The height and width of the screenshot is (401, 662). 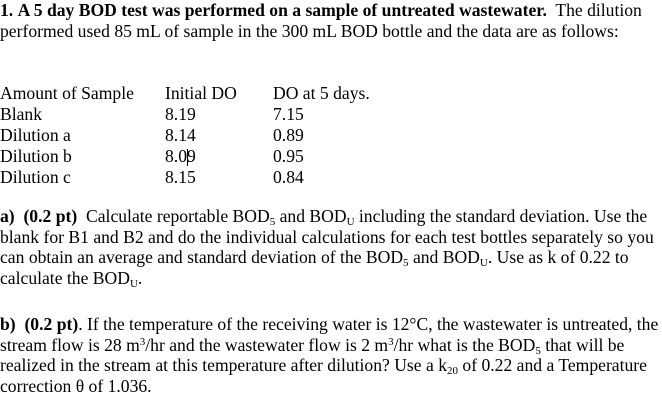 What do you see at coordinates (8, 324) in the screenshot?
I see `part-b-label: b)` at bounding box center [8, 324].